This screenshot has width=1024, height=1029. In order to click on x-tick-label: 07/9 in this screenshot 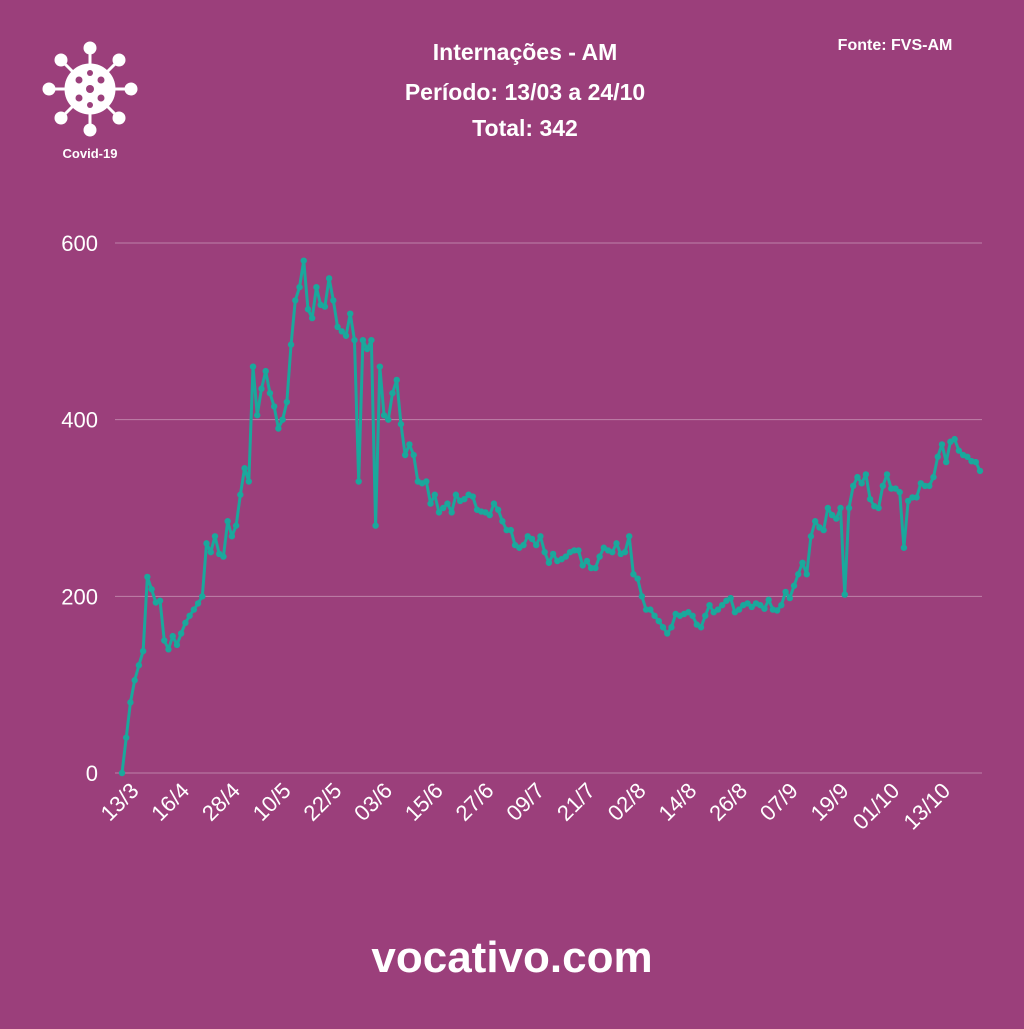, I will do `click(779, 802)`.